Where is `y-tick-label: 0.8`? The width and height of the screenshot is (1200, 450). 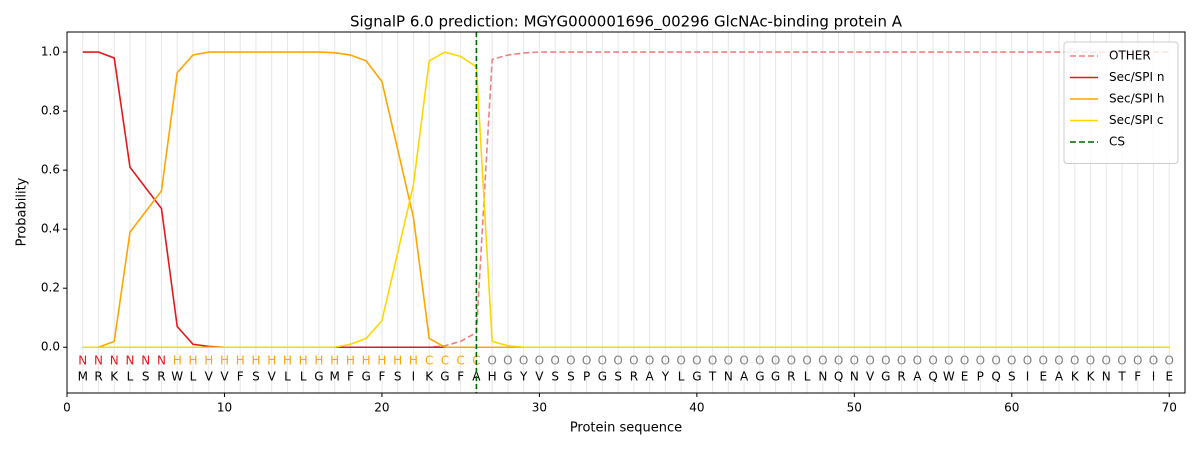
y-tick-label: 0.8 is located at coordinates (50, 111).